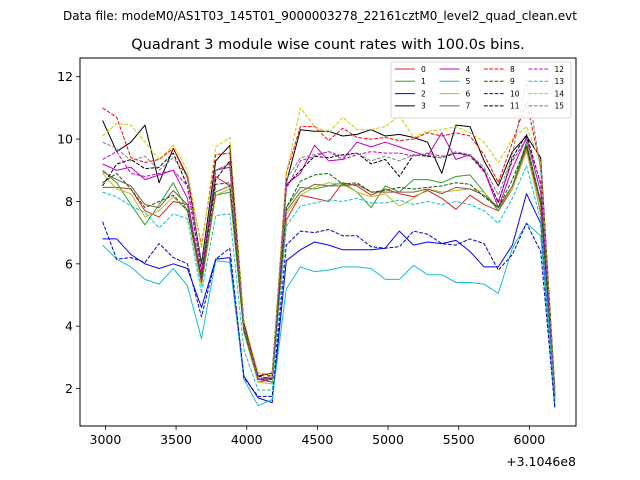  What do you see at coordinates (468, 93) in the screenshot?
I see `legend-label: 6` at bounding box center [468, 93].